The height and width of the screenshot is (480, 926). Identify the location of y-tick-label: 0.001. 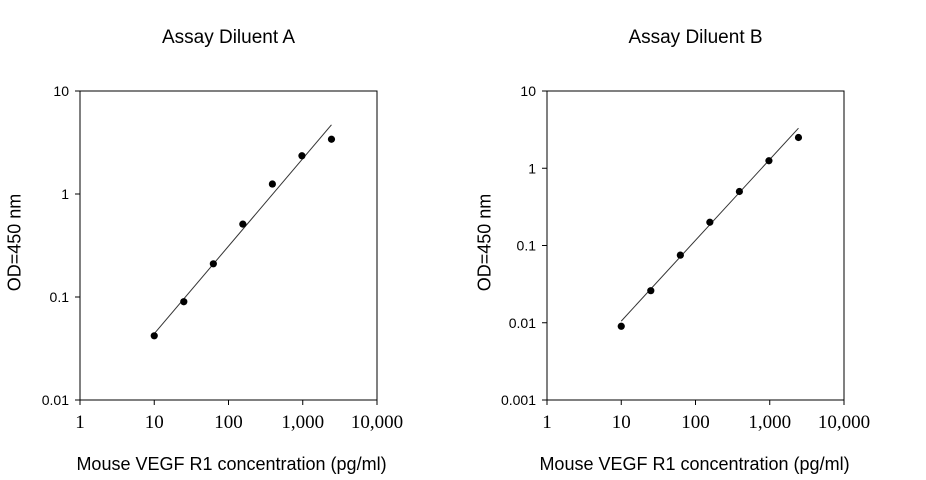
(518, 400).